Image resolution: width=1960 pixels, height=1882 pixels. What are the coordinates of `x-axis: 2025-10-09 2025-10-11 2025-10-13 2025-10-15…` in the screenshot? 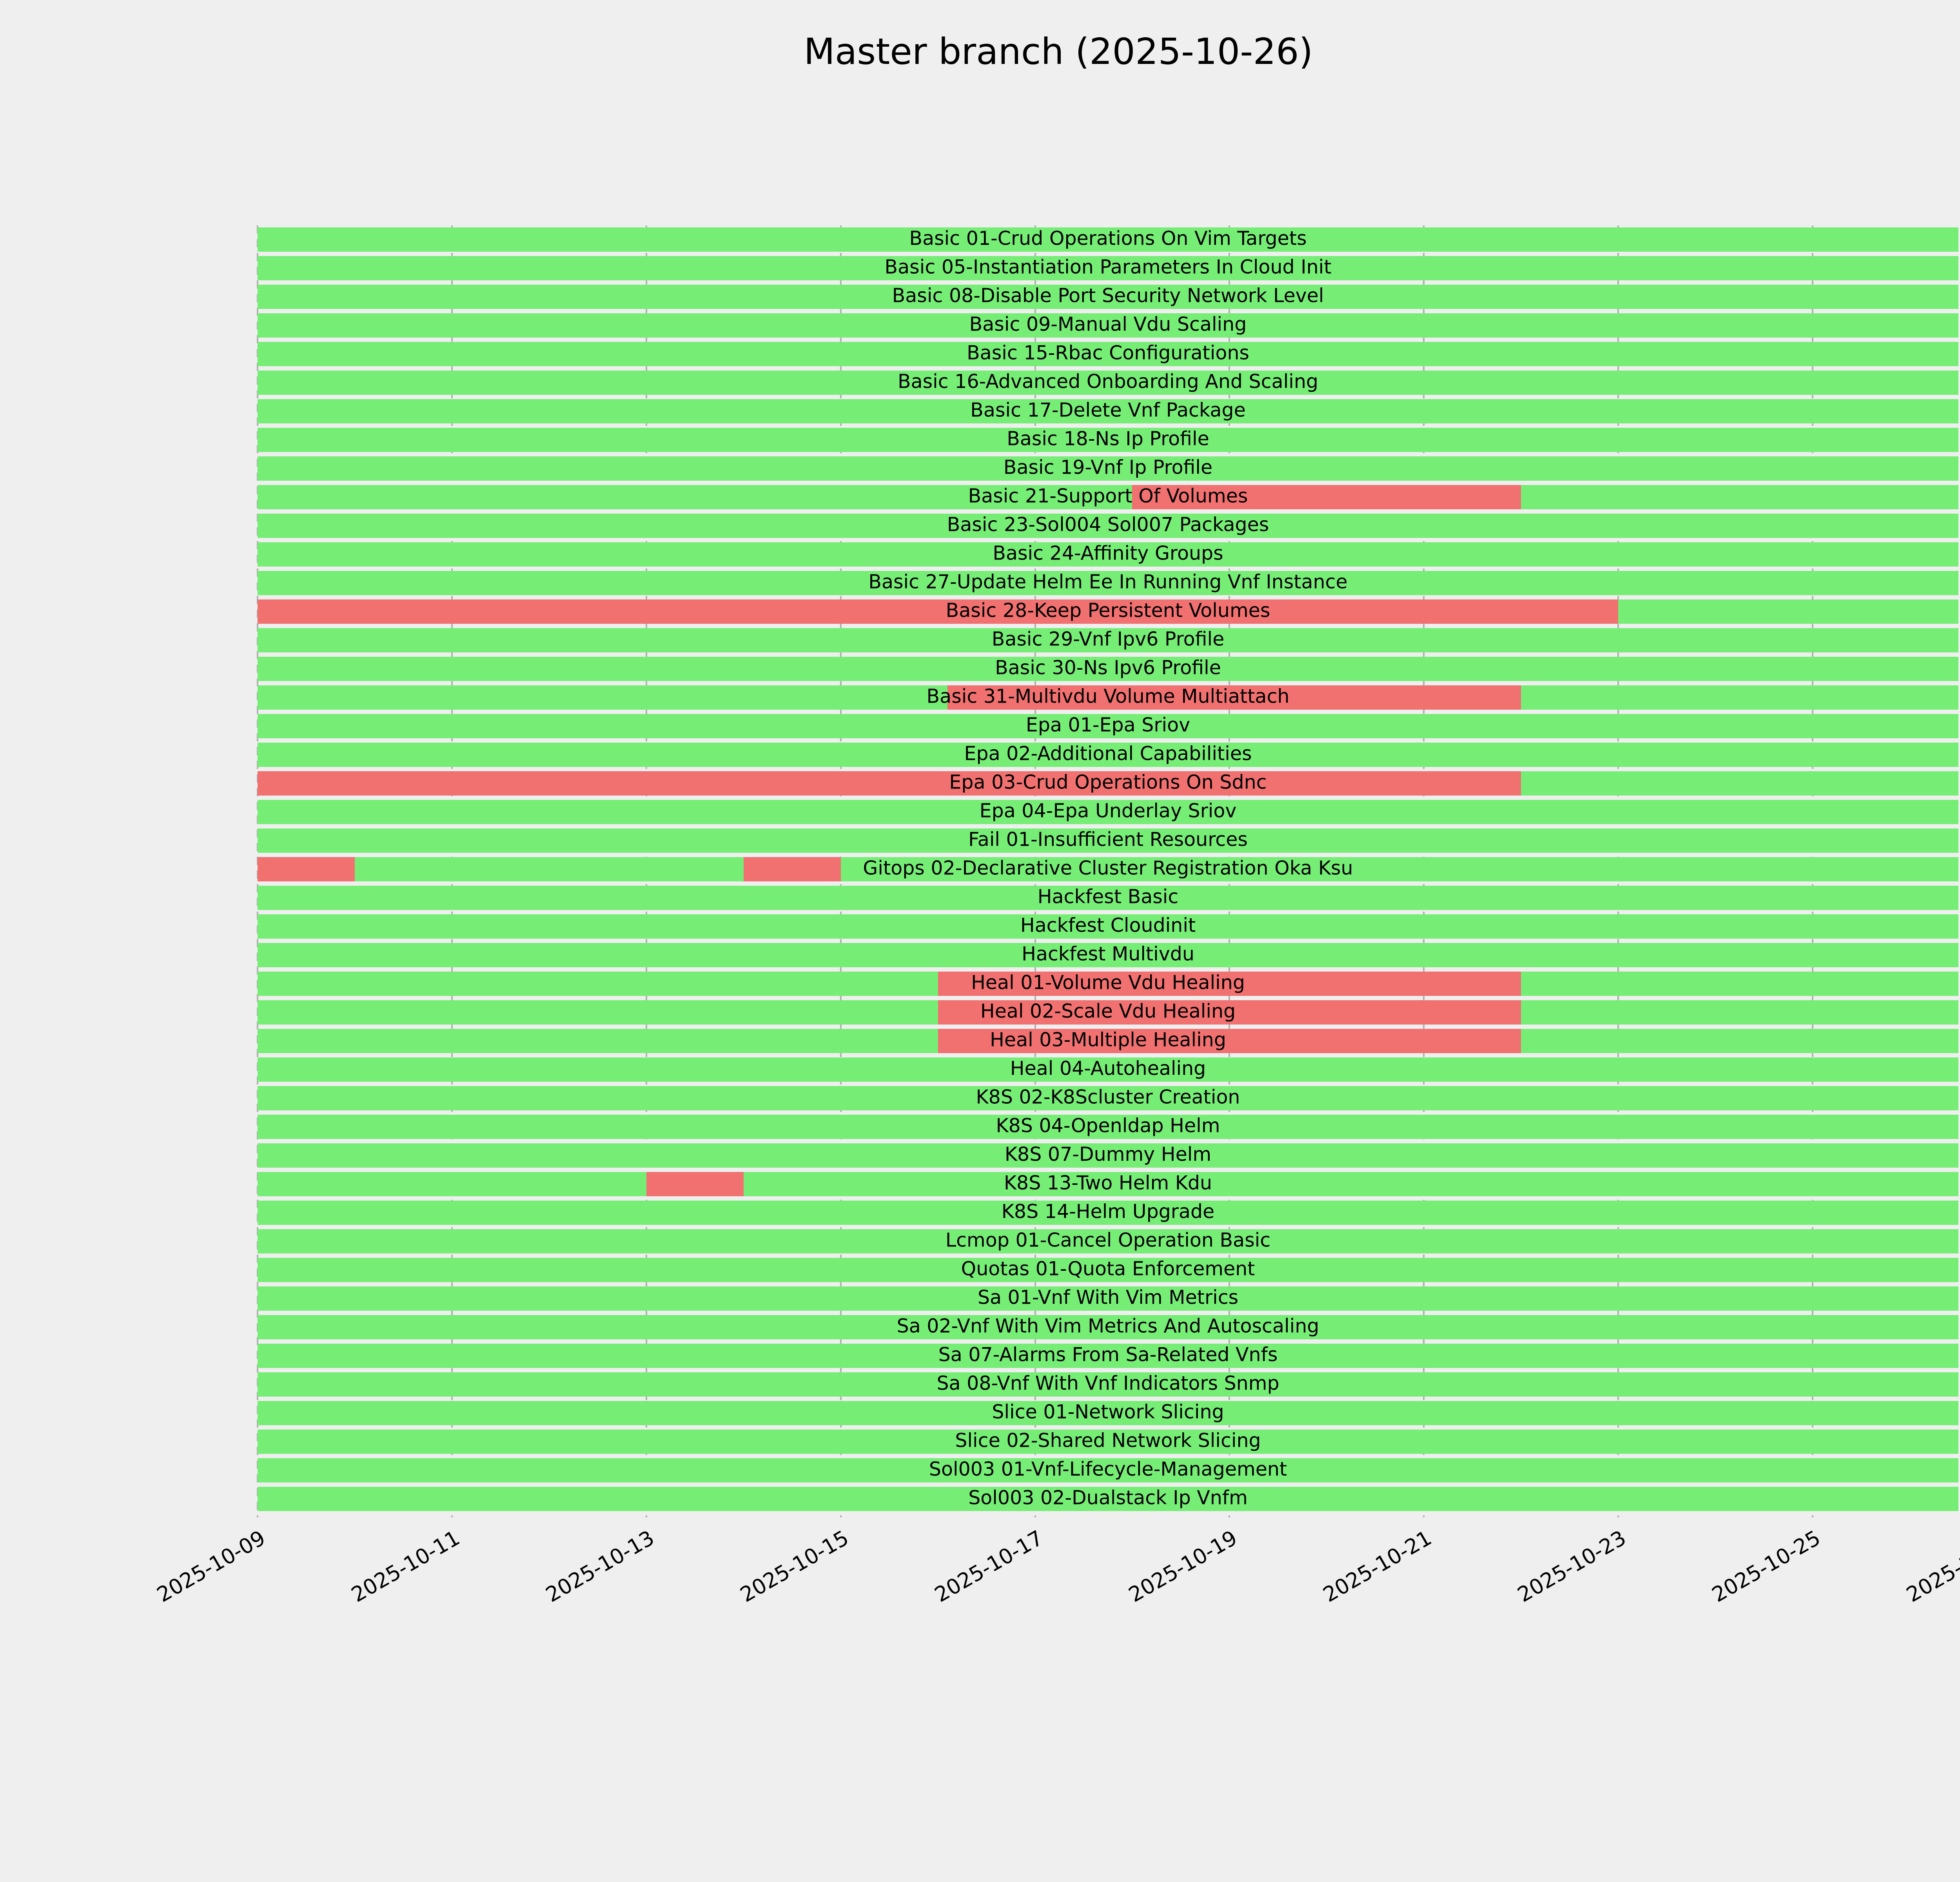 It's located at (1056, 1576).